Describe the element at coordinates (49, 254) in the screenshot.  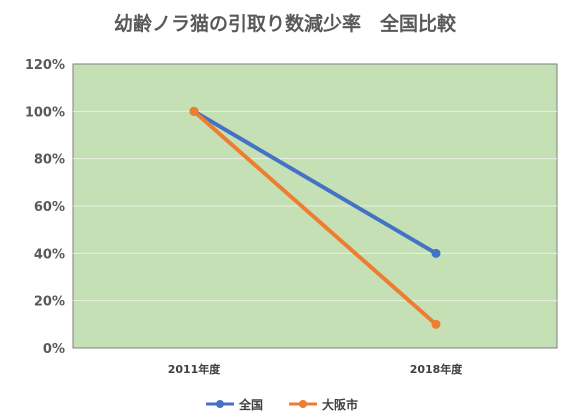
I see `y-tick-label: 40%` at that location.